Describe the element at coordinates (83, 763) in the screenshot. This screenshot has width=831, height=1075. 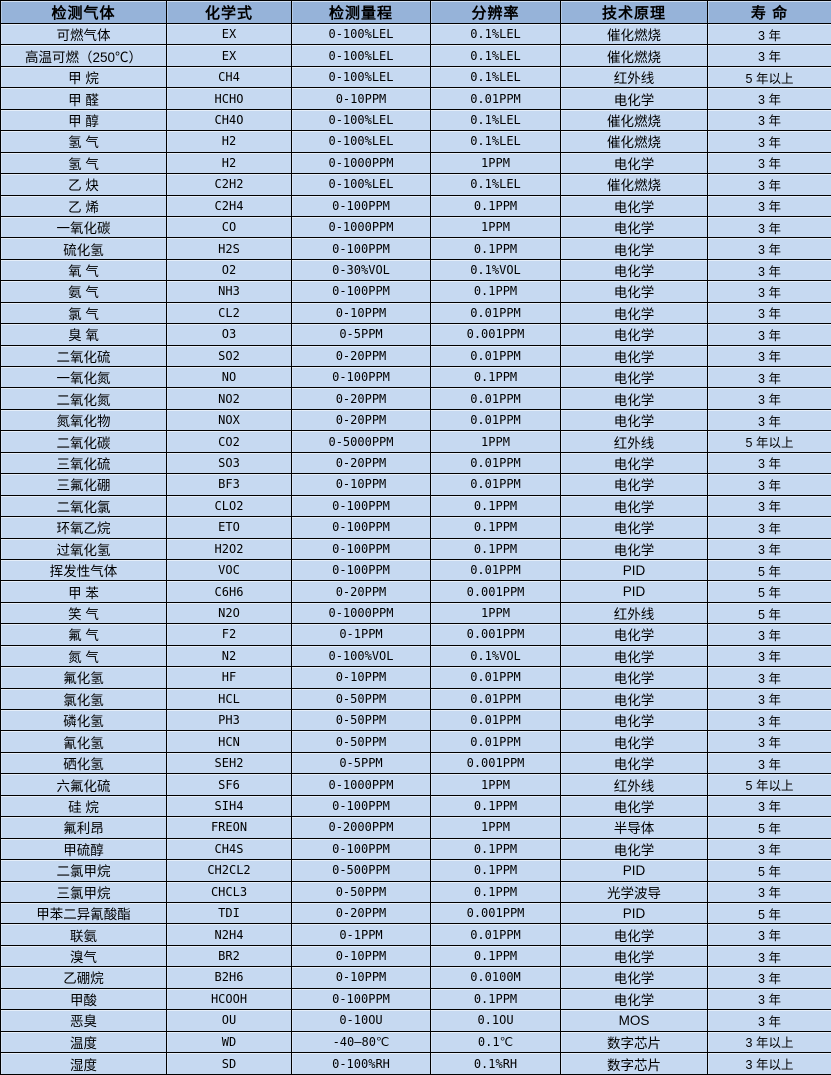
I see `cell-gas-name: 硒化氢` at that location.